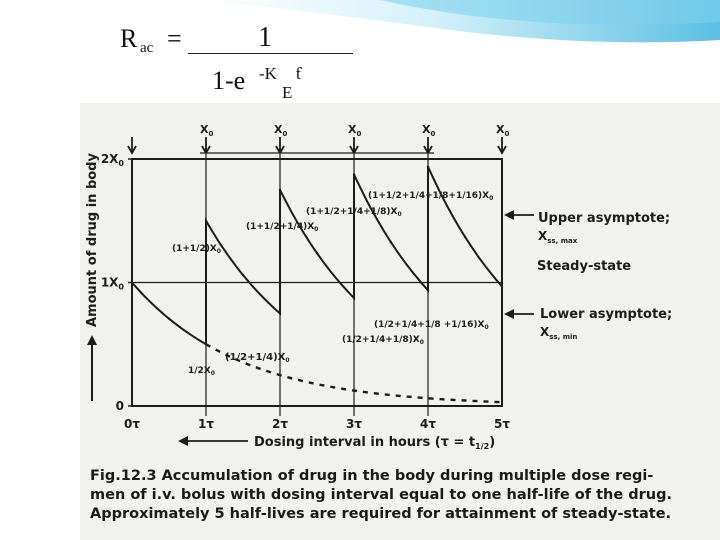  I want to click on formula-exponent: -K, so click(268, 73).